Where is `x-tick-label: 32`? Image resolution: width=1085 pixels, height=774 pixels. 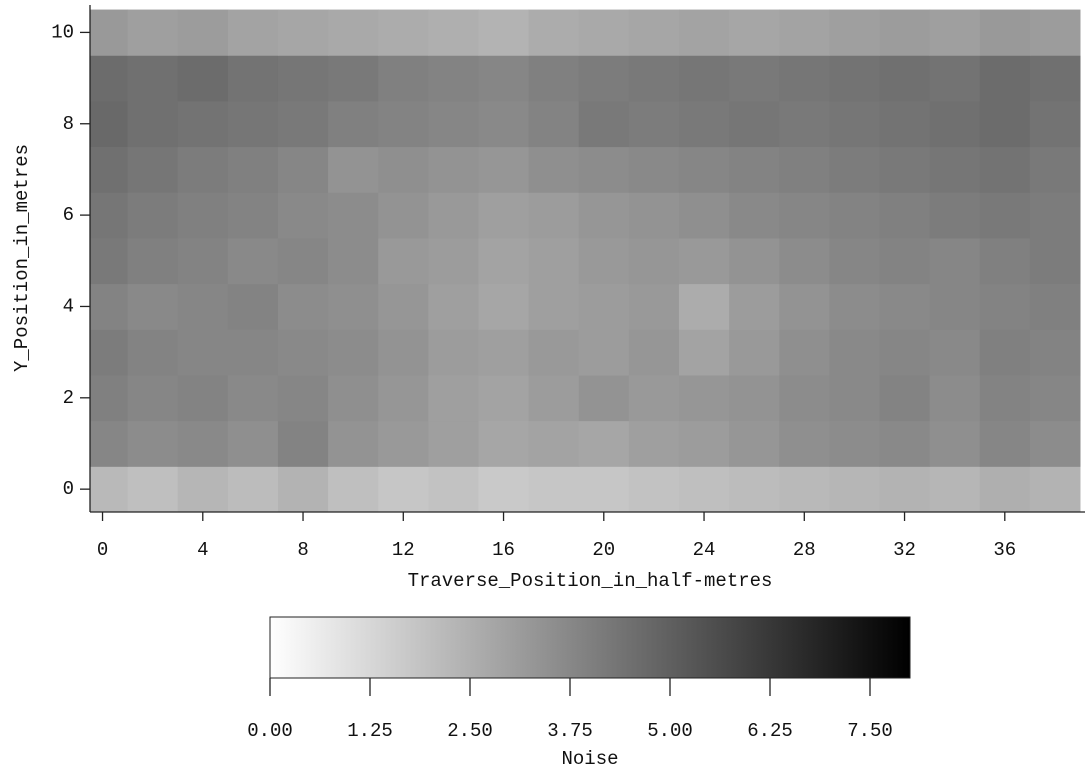
x-tick-label: 32 is located at coordinates (904, 550).